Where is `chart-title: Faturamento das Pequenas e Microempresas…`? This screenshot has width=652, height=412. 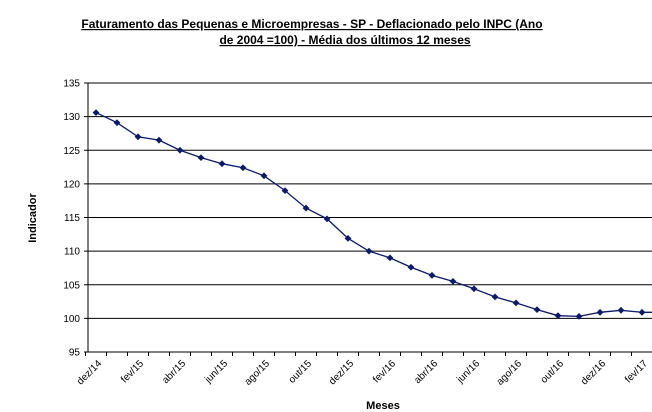 chart-title: Faturamento das Pequenas e Microempresas… is located at coordinates (311, 32).